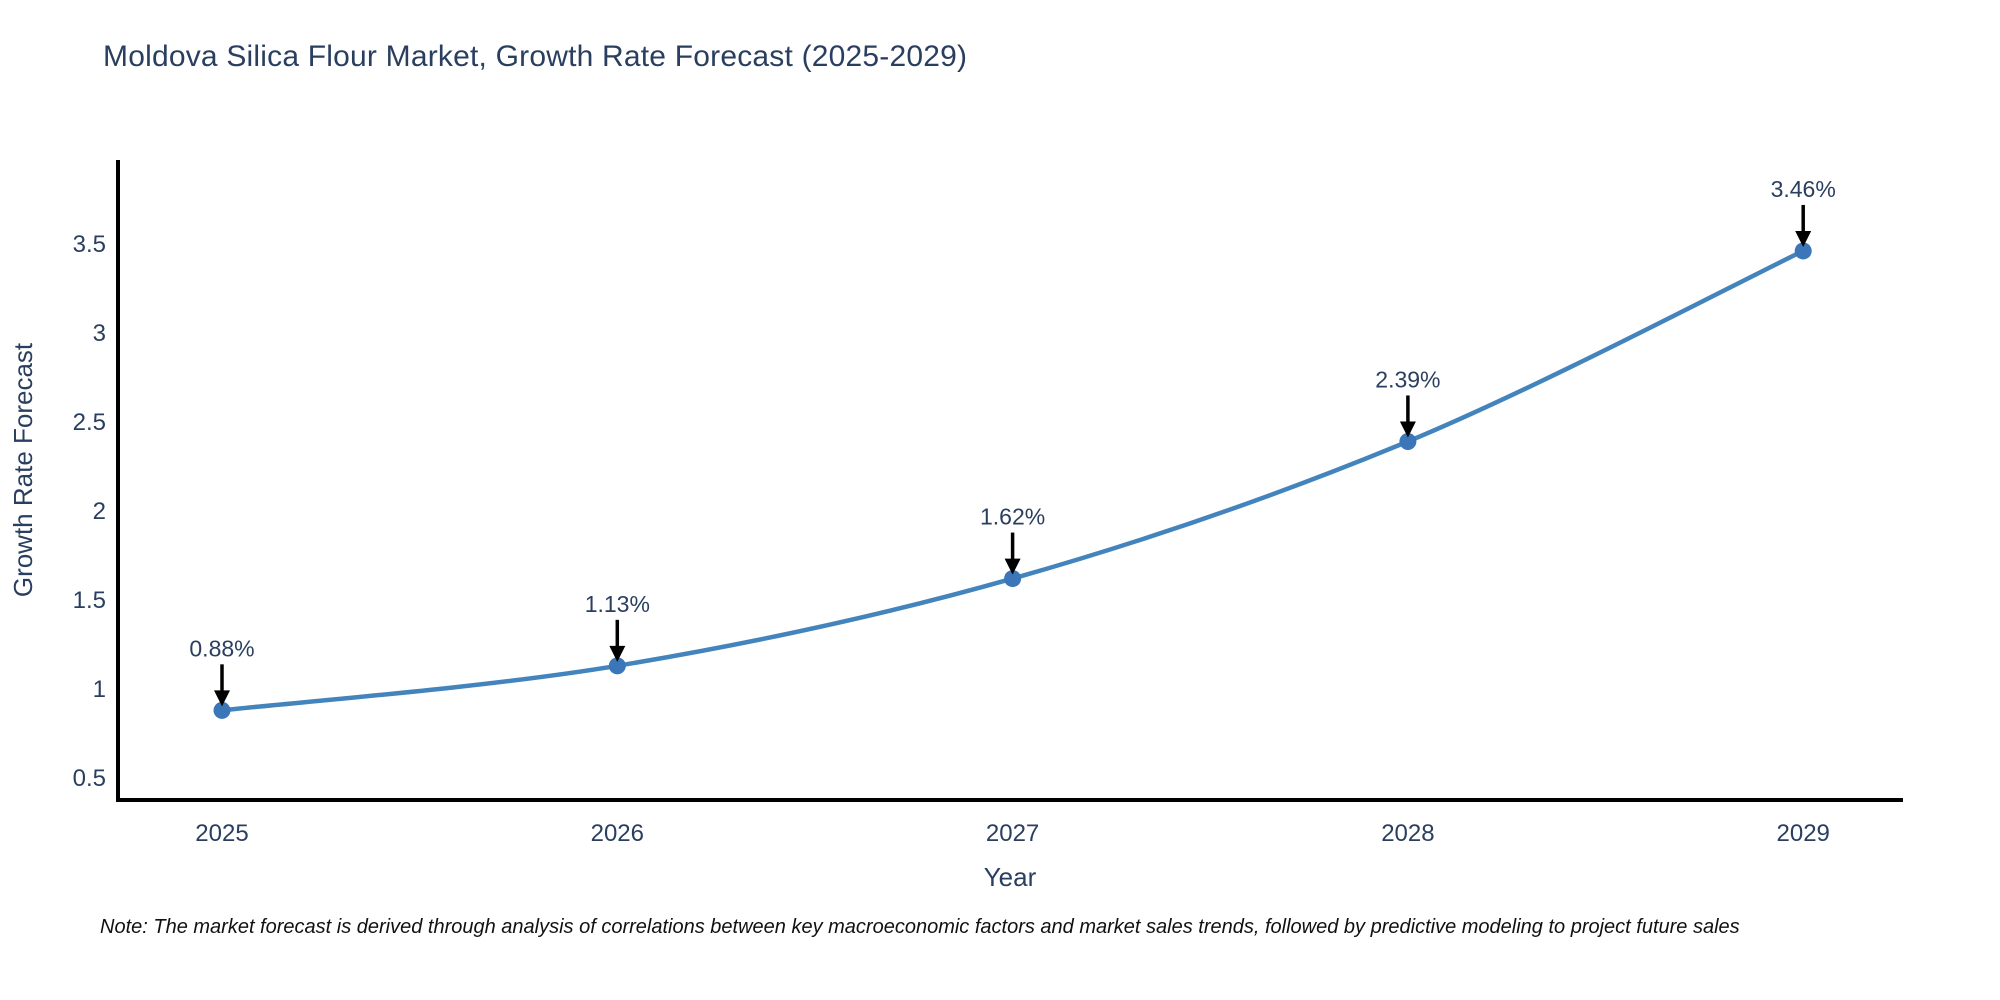 The image size is (2000, 1000). I want to click on x-tick-label: 2027, so click(1012, 833).